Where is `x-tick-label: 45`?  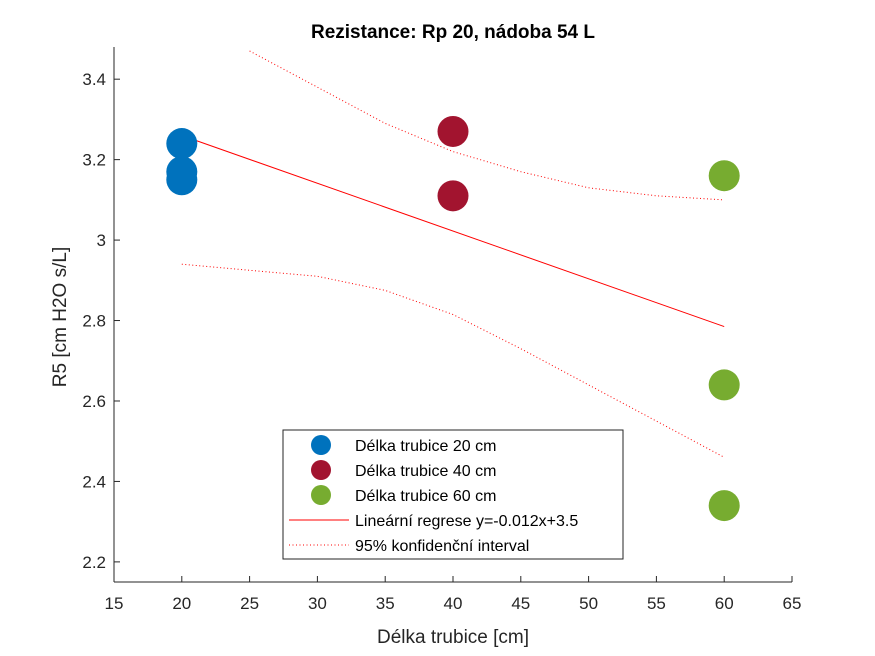
x-tick-label: 45 is located at coordinates (520, 603).